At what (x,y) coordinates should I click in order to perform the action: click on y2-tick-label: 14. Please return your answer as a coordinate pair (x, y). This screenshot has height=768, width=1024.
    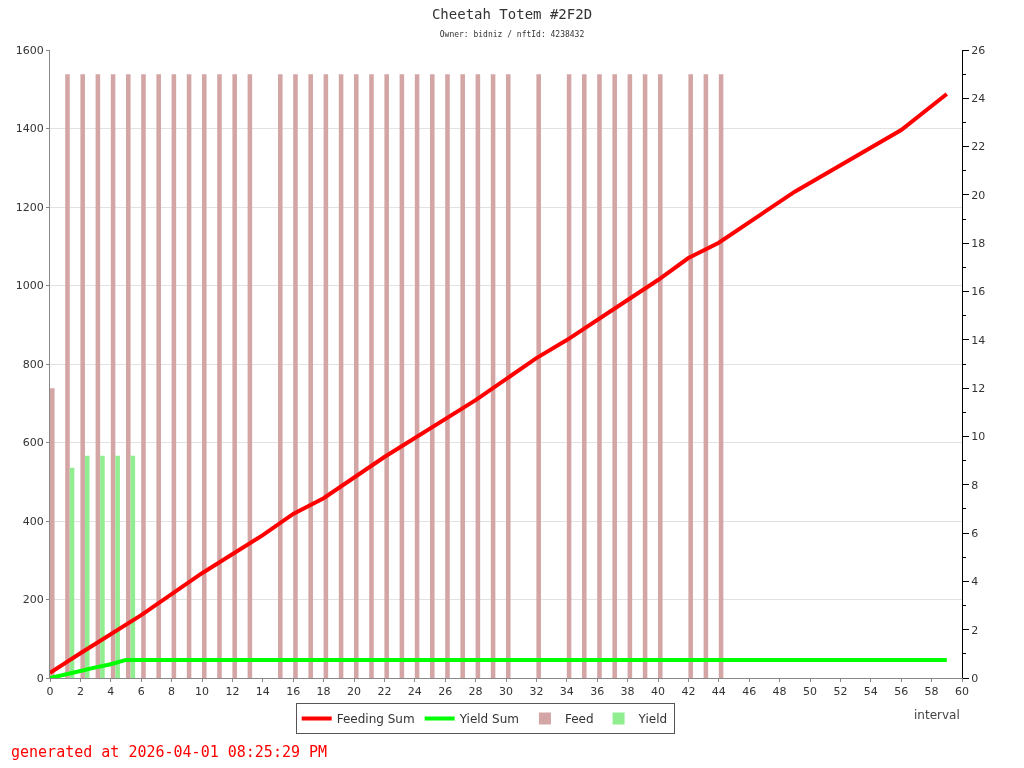
    Looking at the image, I should click on (978, 340).